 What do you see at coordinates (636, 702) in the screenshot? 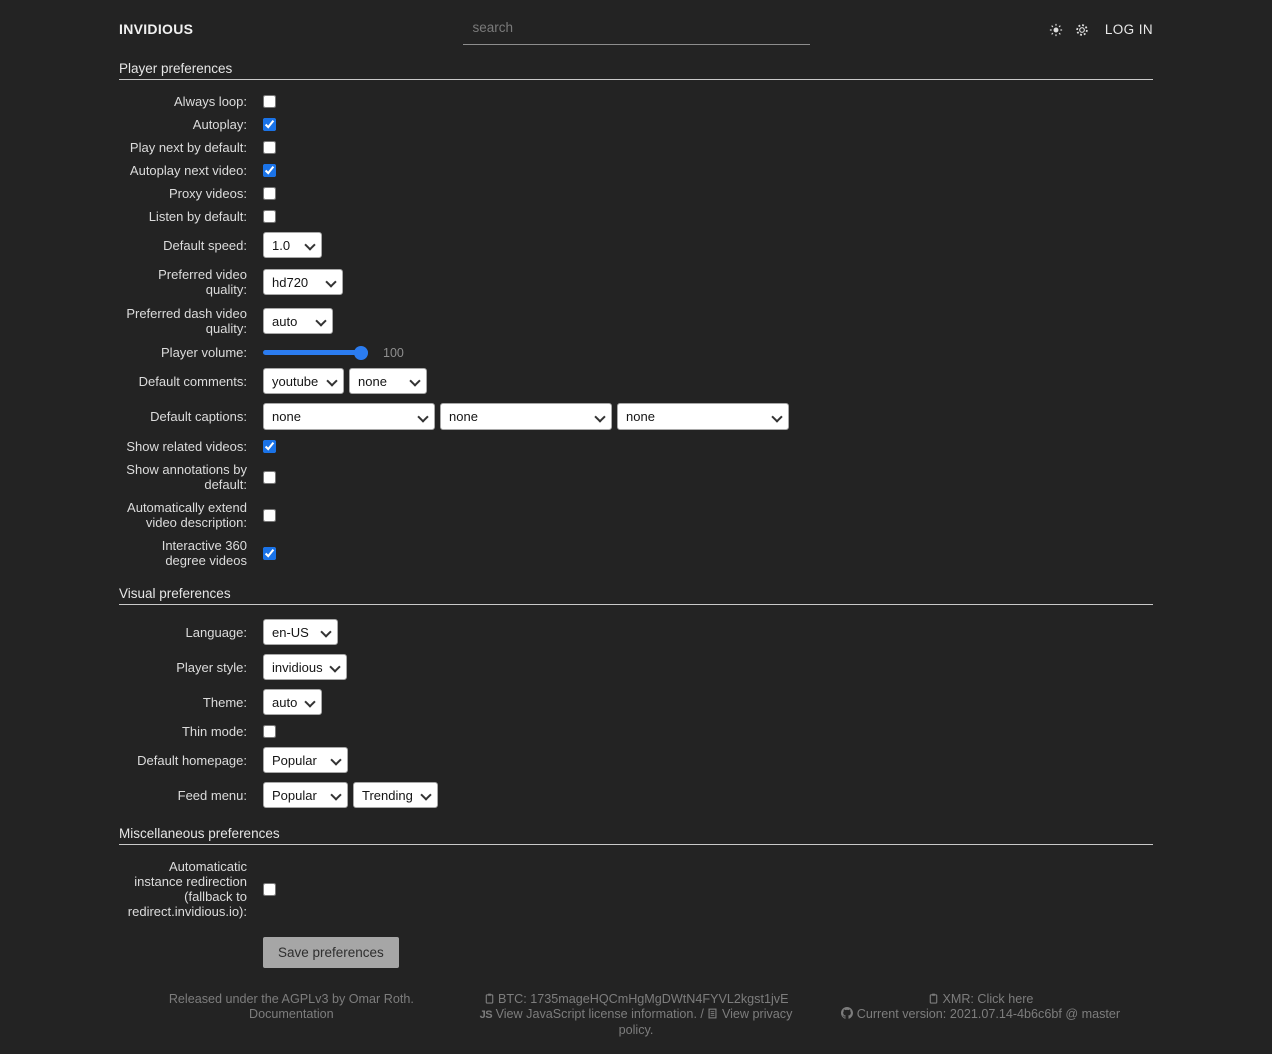
I see `pref-row-theme: Theme: auto` at bounding box center [636, 702].